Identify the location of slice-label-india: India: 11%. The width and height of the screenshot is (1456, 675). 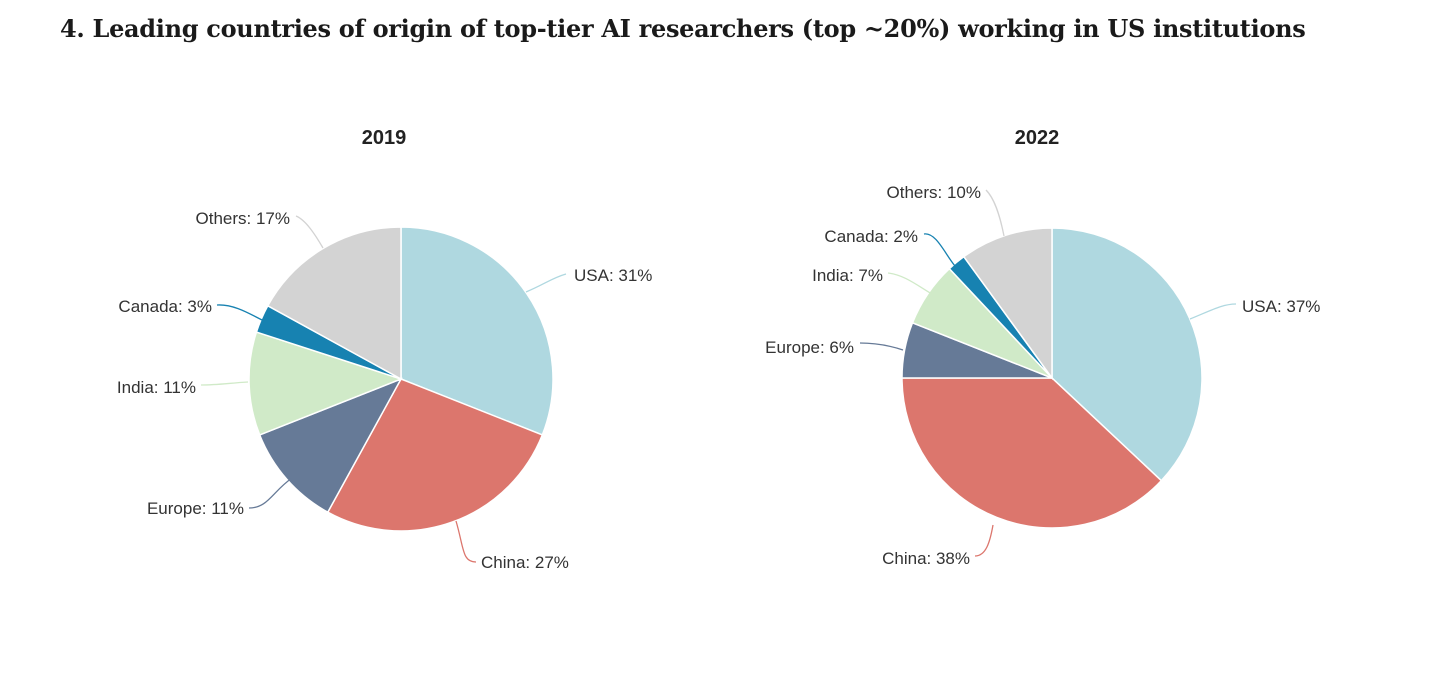
(156, 387).